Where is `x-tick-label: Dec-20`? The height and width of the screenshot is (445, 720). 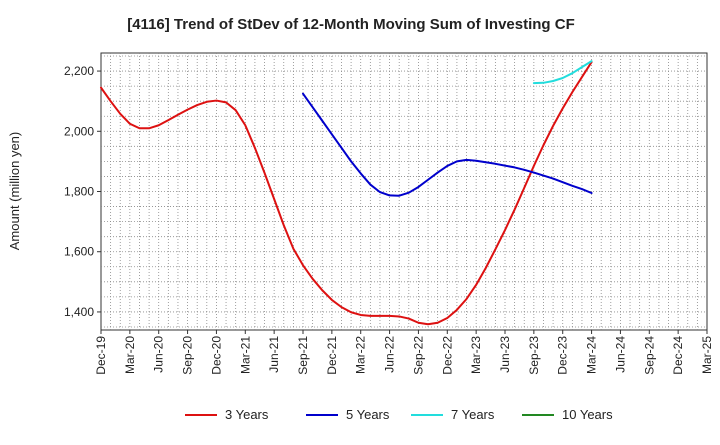
x-tick-label: Dec-20 is located at coordinates (216, 355).